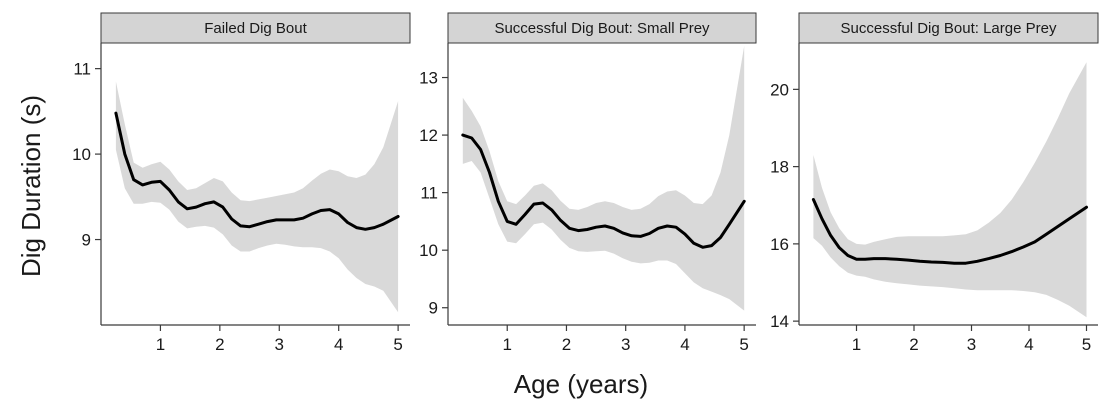  I want to click on panel-title: Successful Dig Bout: Large Prey, so click(949, 28).